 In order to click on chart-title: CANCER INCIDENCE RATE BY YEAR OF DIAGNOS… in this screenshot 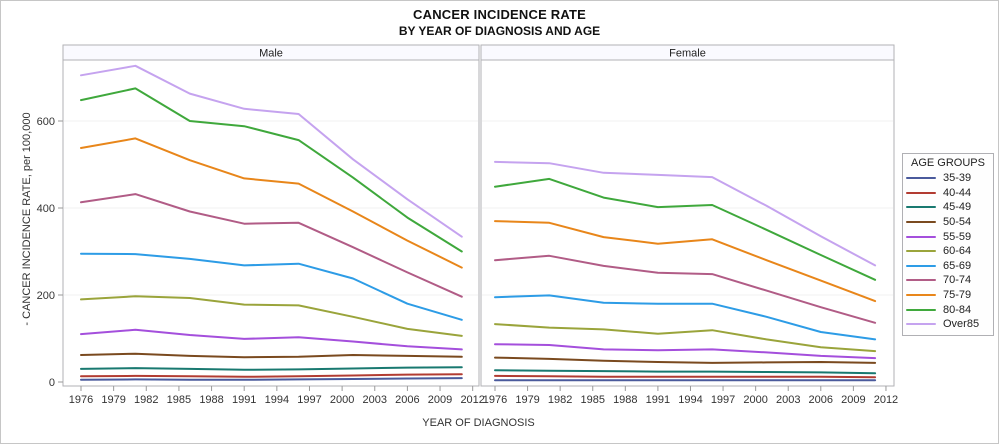, I will do `click(499, 22)`.